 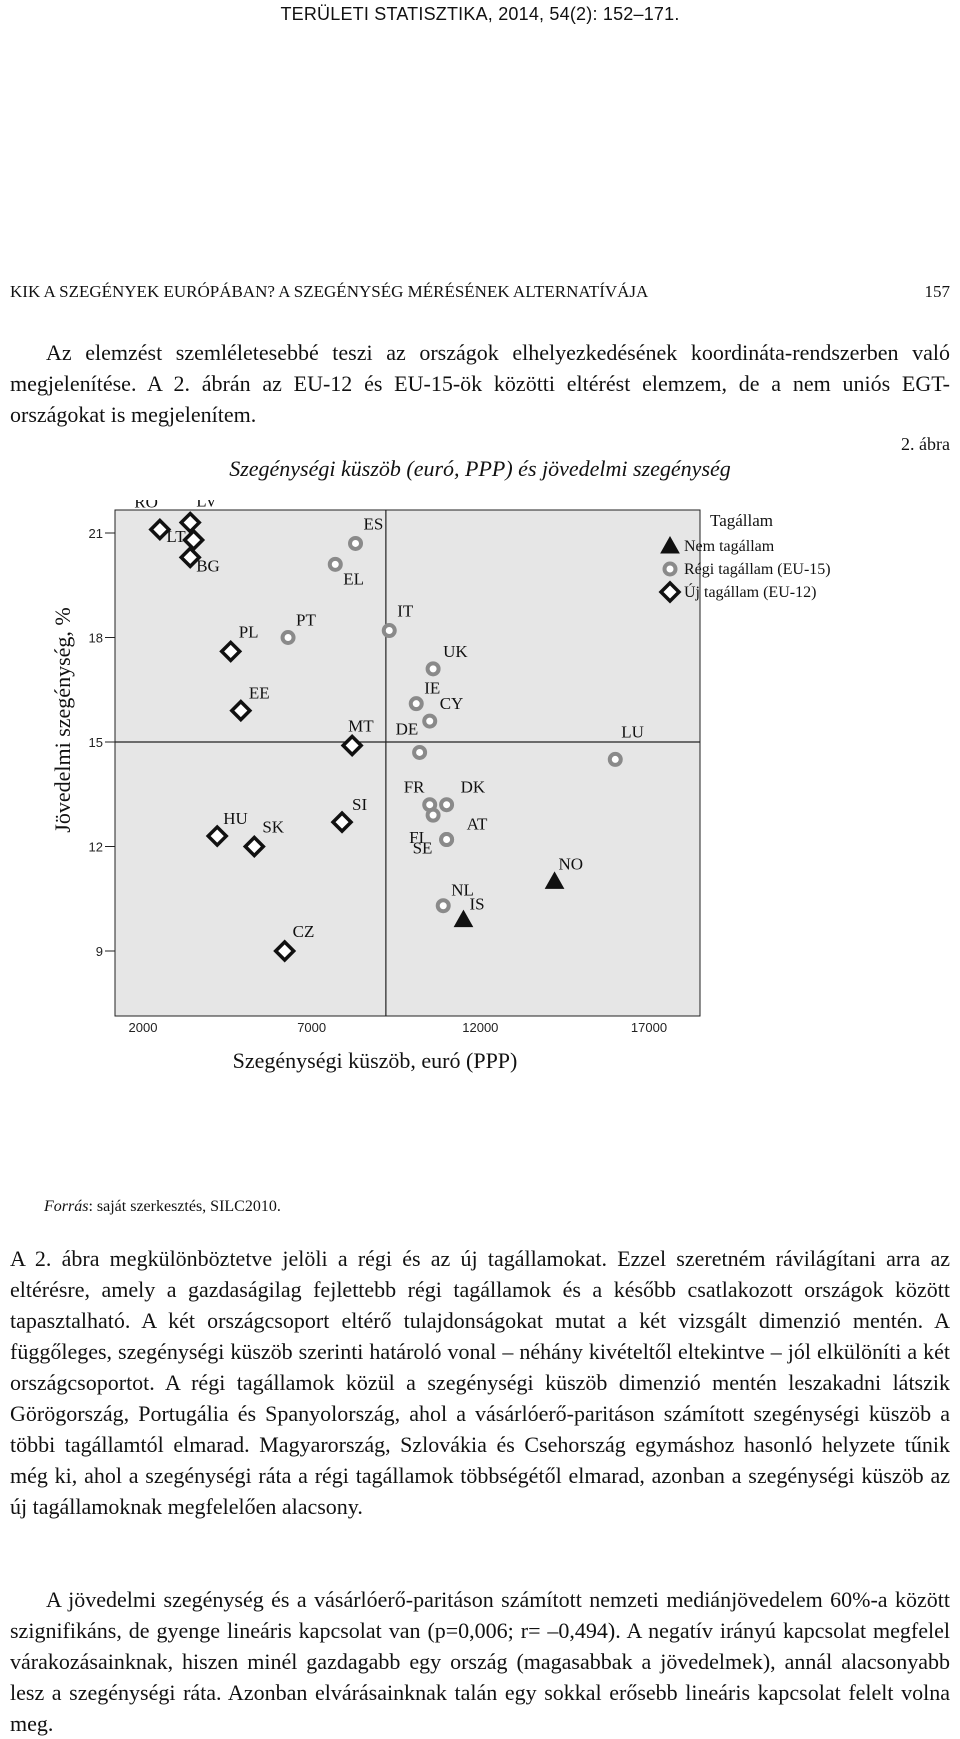 I want to click on legend-item-2: Régi tagállam (EU-15), so click(x=757, y=569).